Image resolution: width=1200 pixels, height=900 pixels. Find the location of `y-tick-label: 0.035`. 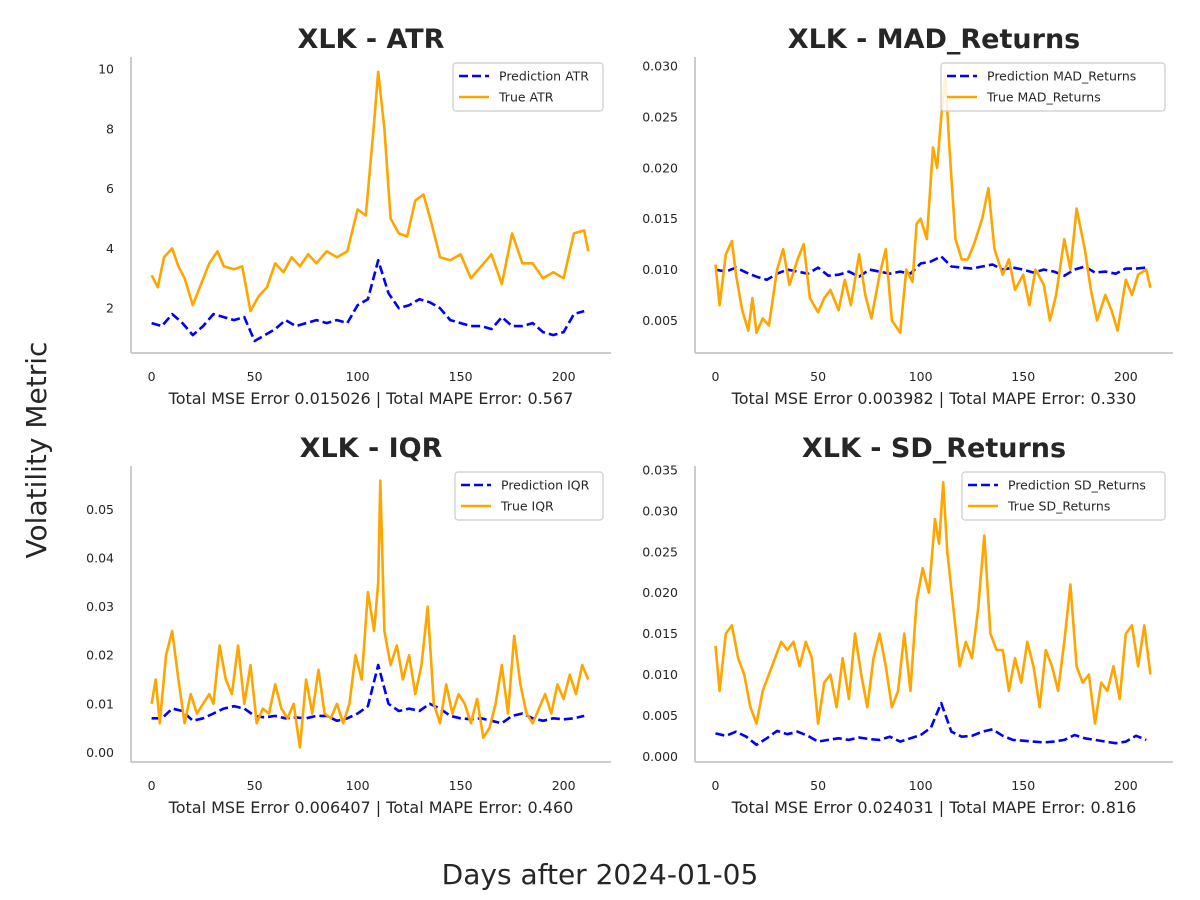

y-tick-label: 0.035 is located at coordinates (660, 470).